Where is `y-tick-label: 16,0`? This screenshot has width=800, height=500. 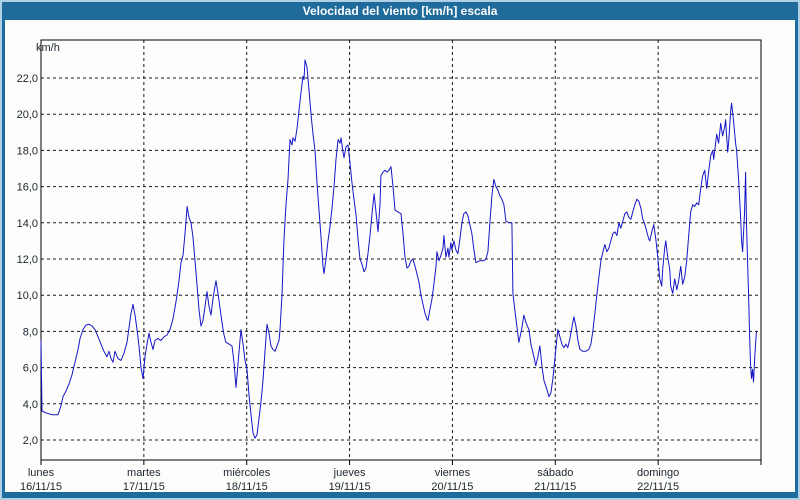
y-tick-label: 16,0 is located at coordinates (27, 188).